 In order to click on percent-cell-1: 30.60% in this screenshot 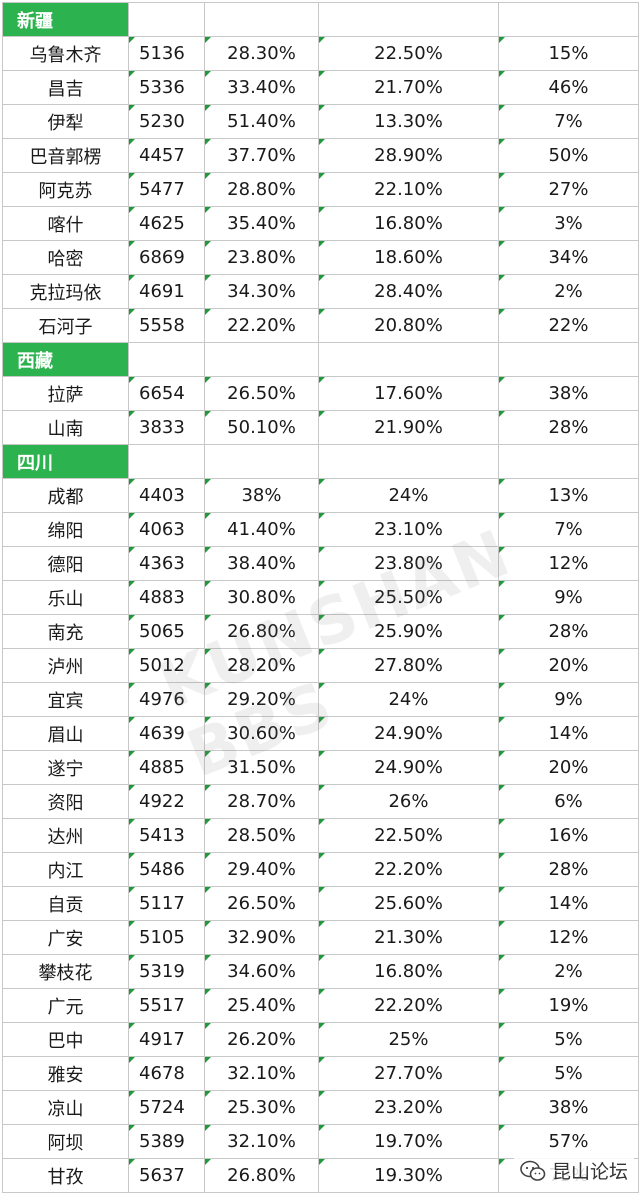, I will do `click(261, 733)`.